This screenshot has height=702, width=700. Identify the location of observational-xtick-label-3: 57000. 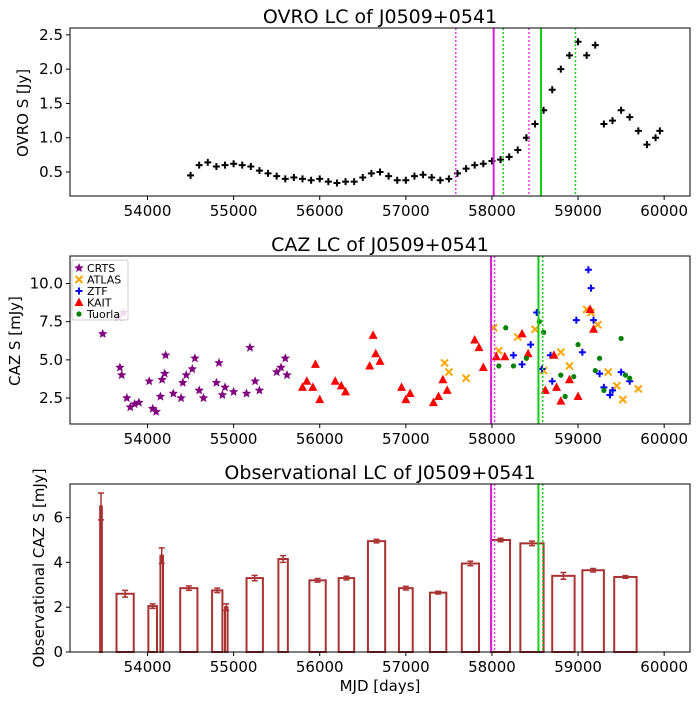
(406, 667).